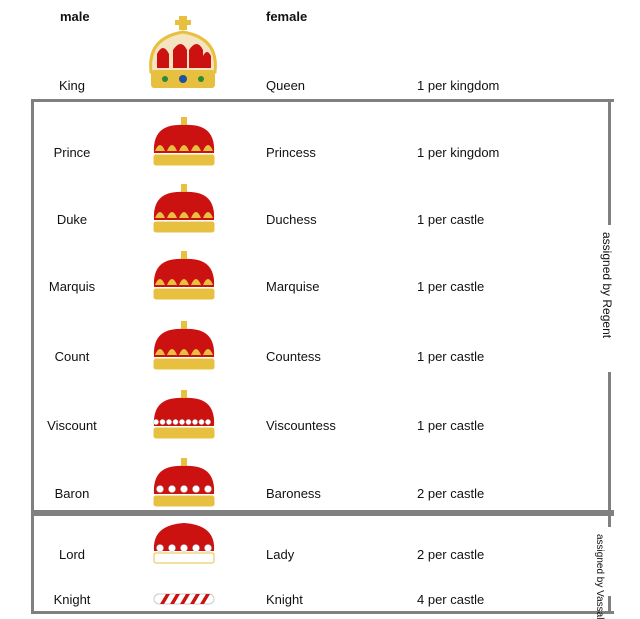 This screenshot has width=640, height=619. I want to click on female-title: Baroness, so click(293, 493).